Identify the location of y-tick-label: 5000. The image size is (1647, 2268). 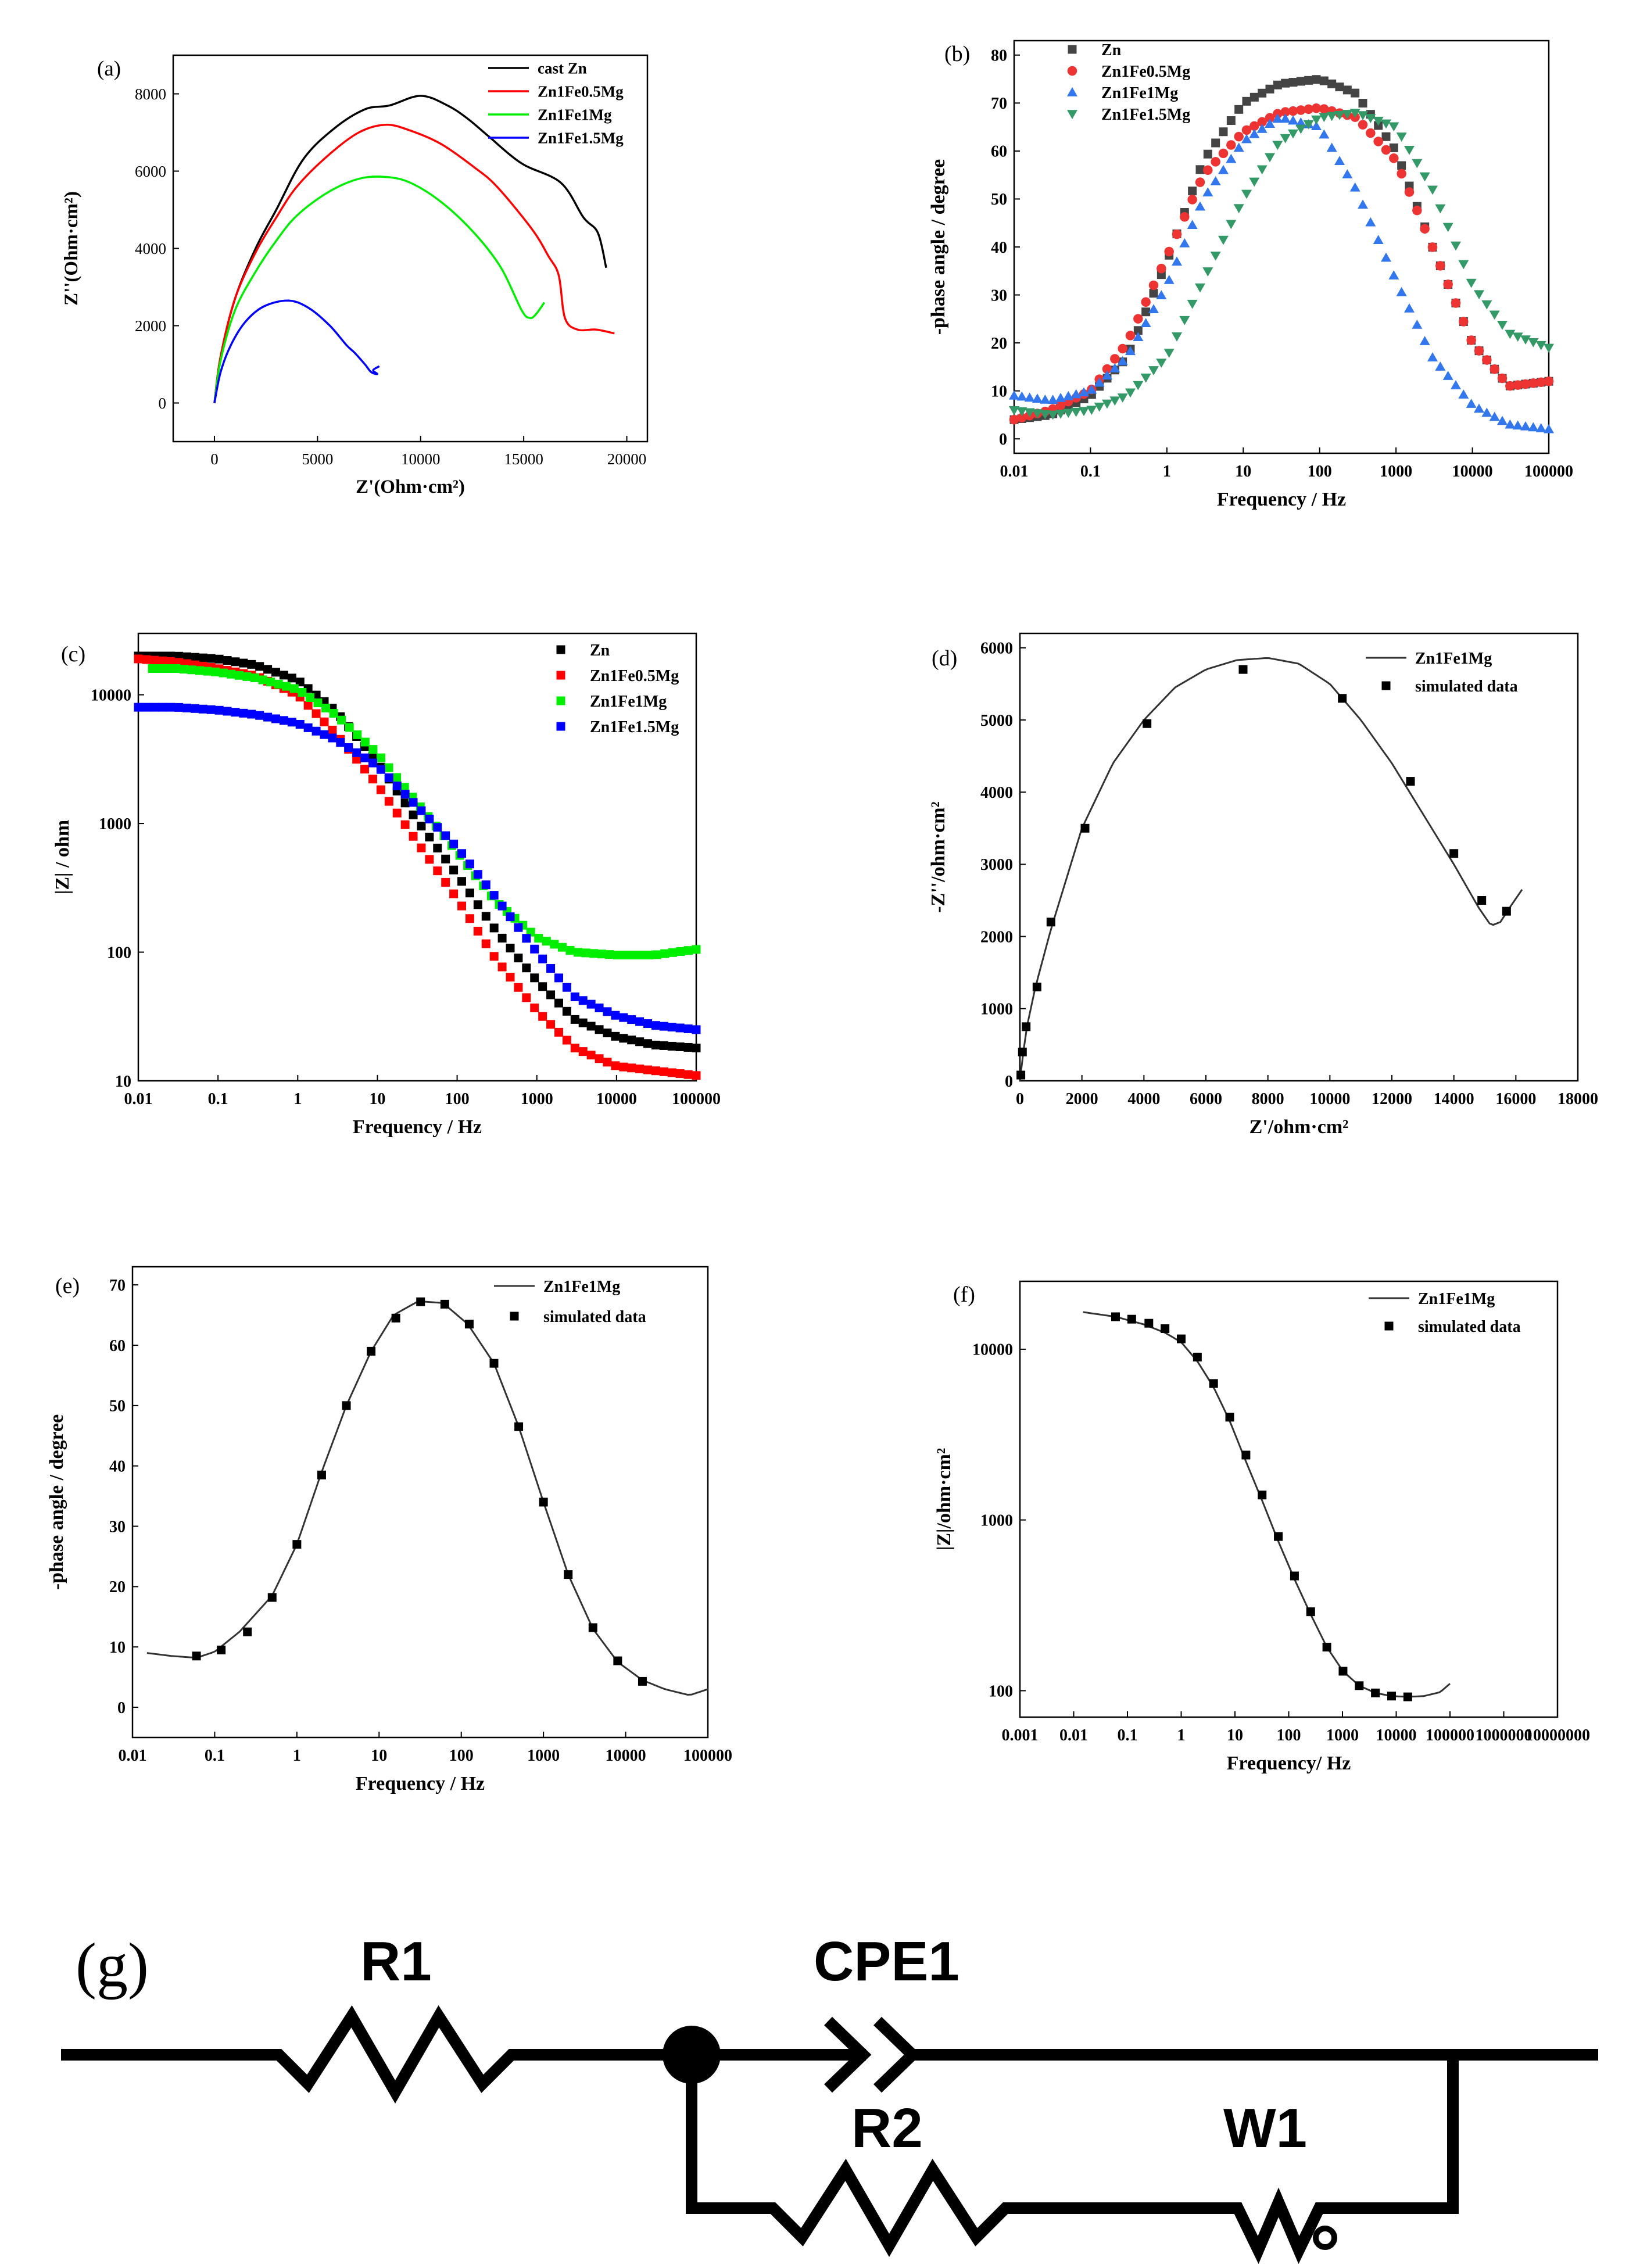
(996, 721).